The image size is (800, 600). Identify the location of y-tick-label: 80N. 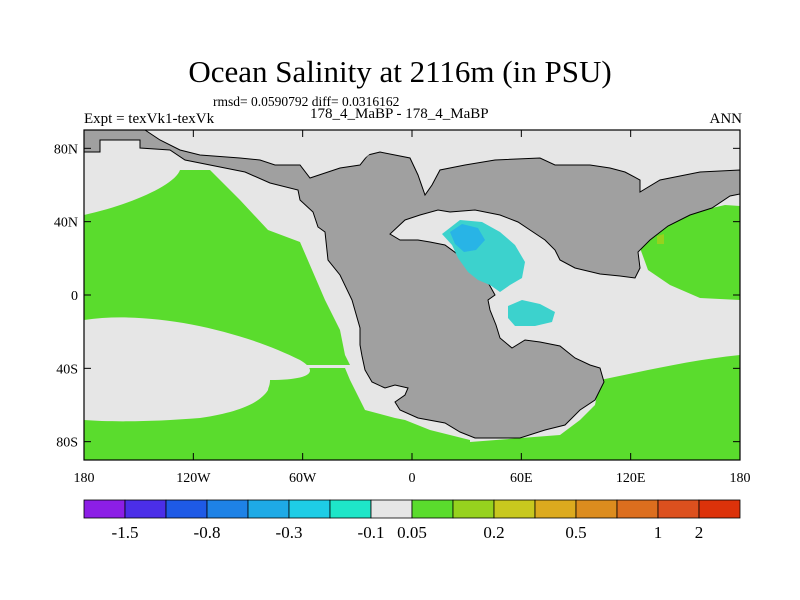
(66, 149).